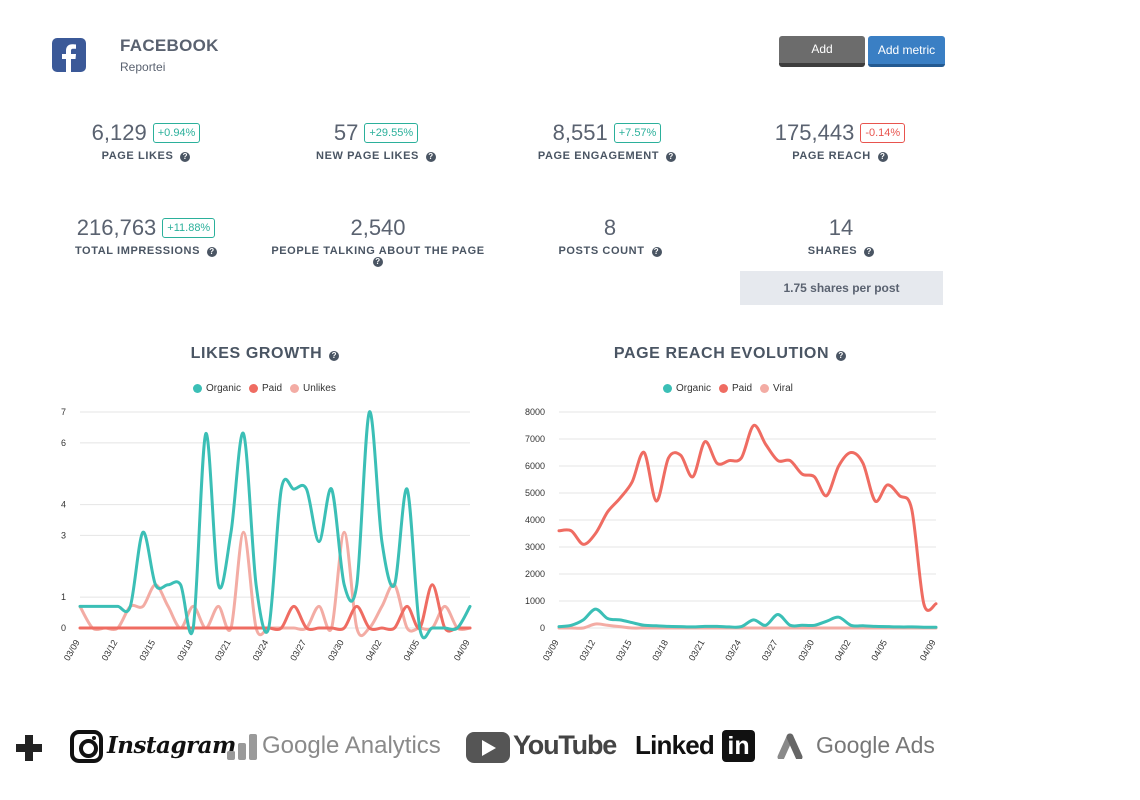 The image size is (1140, 800). Describe the element at coordinates (298, 650) in the screenshot. I see `x-tick-label: 03/27` at that location.